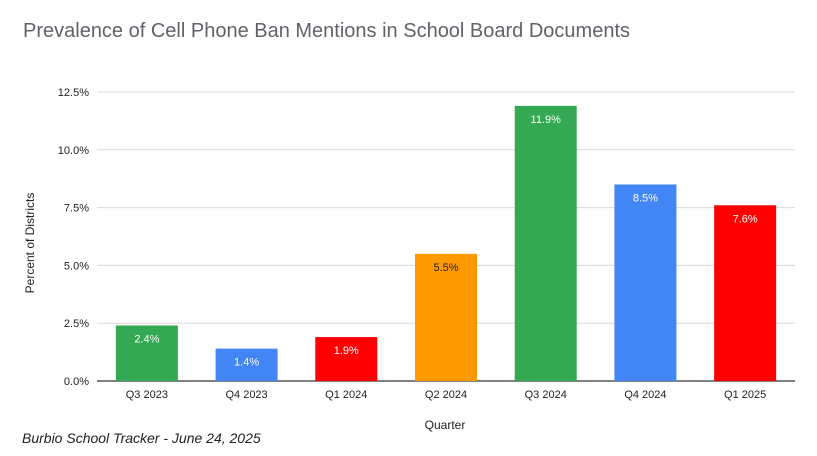  Describe the element at coordinates (147, 395) in the screenshot. I see `x-tick-label: Q3 2023` at that location.